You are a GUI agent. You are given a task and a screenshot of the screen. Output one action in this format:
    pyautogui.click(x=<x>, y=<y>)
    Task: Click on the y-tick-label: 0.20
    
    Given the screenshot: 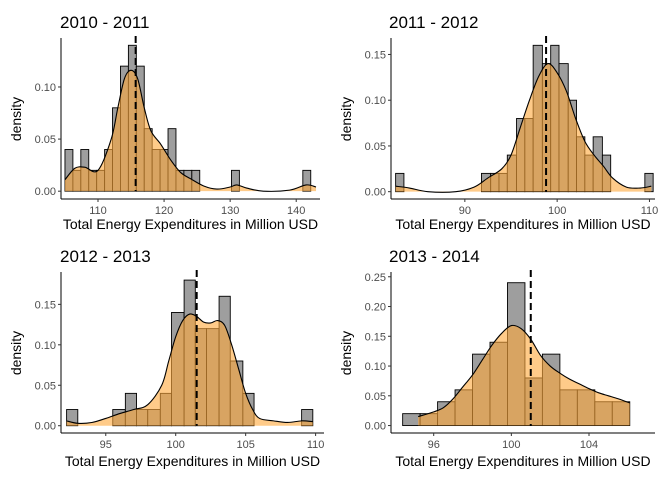 What is the action you would take?
    pyautogui.click(x=375, y=308)
    